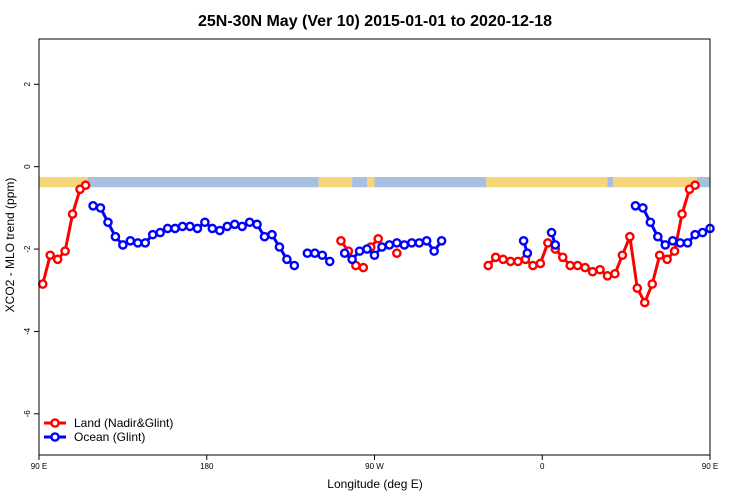 This screenshot has height=500, width=750. Describe the element at coordinates (27, 166) in the screenshot. I see `y-tick-label-1: 0` at that location.